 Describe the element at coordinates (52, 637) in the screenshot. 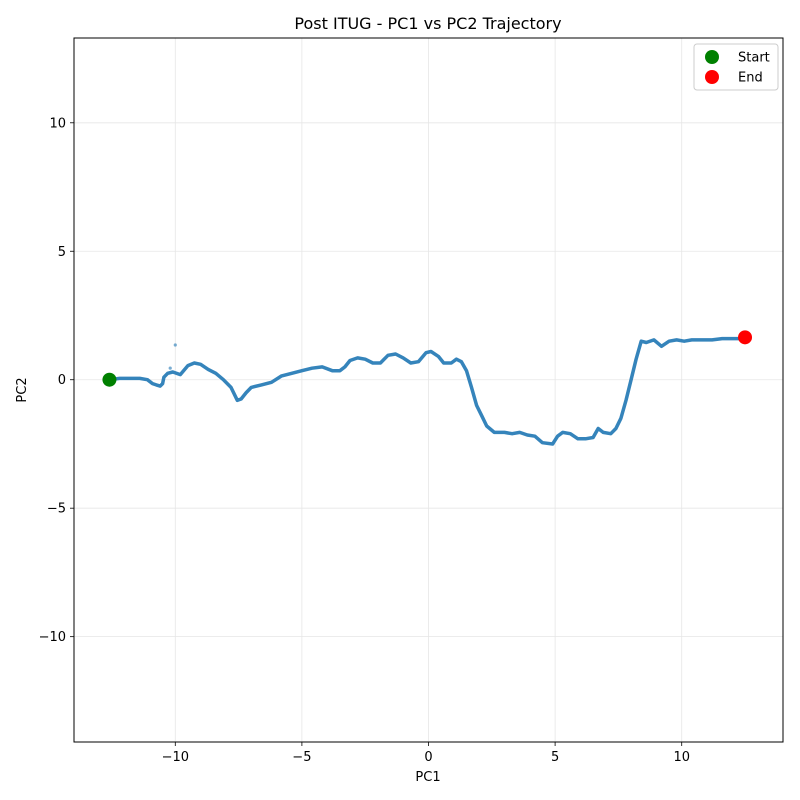

I see `y-tick-label: −10` at that location.